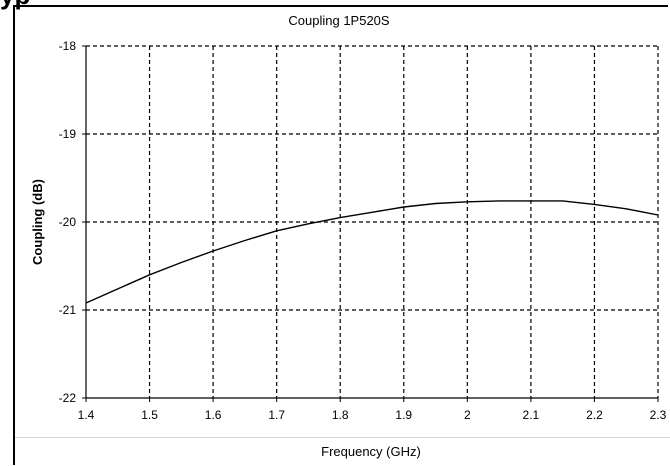 This screenshot has width=670, height=466. I want to click on x-tick-label: 1.7, so click(276, 415).